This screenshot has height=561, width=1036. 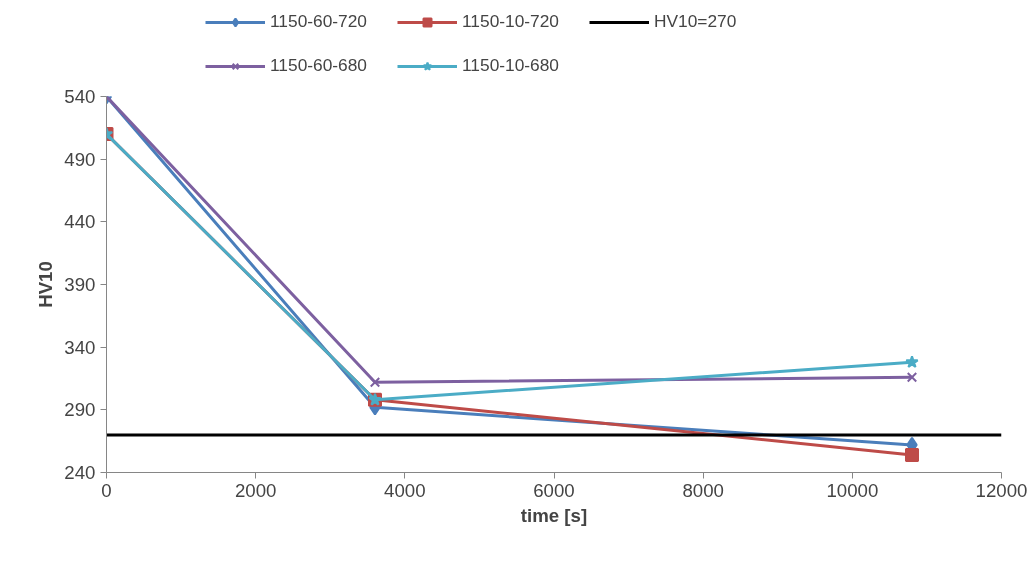 What do you see at coordinates (318, 21) in the screenshot?
I see `legend-label: 1150-60-720` at bounding box center [318, 21].